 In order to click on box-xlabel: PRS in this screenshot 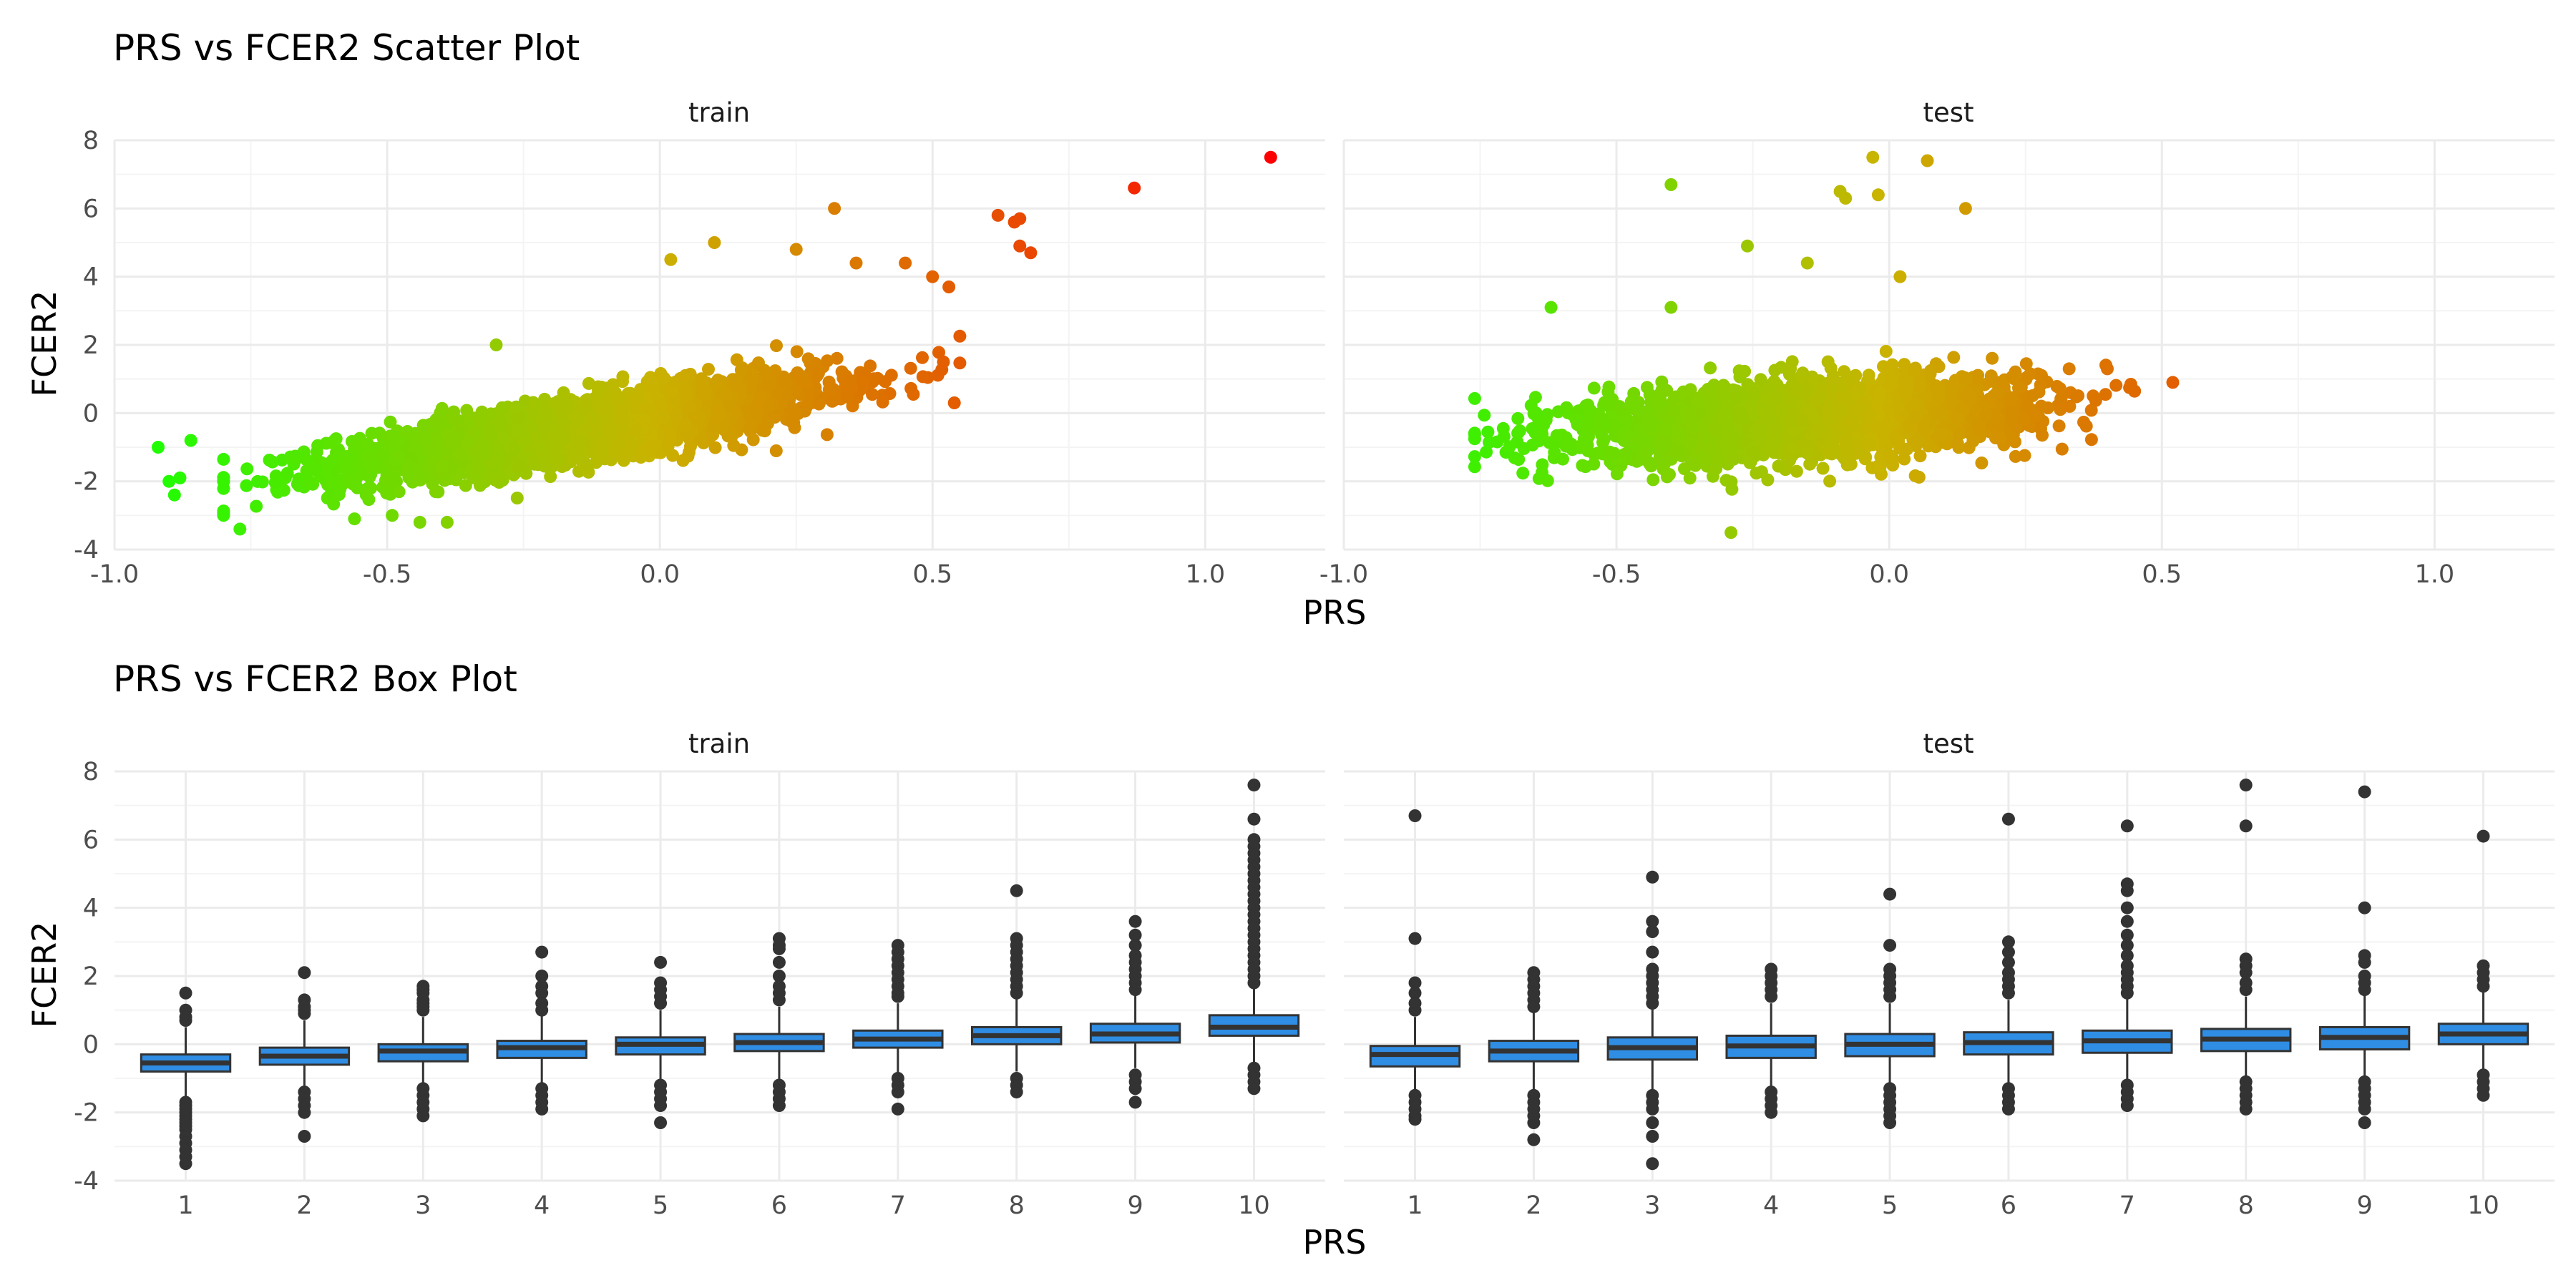, I will do `click(1335, 1242)`.